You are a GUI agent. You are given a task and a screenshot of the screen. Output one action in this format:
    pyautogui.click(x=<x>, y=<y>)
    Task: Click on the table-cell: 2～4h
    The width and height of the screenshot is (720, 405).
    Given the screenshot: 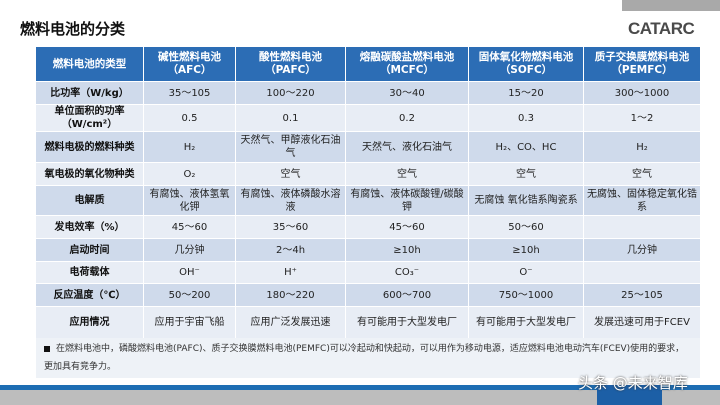 What is the action you would take?
    pyautogui.click(x=290, y=250)
    